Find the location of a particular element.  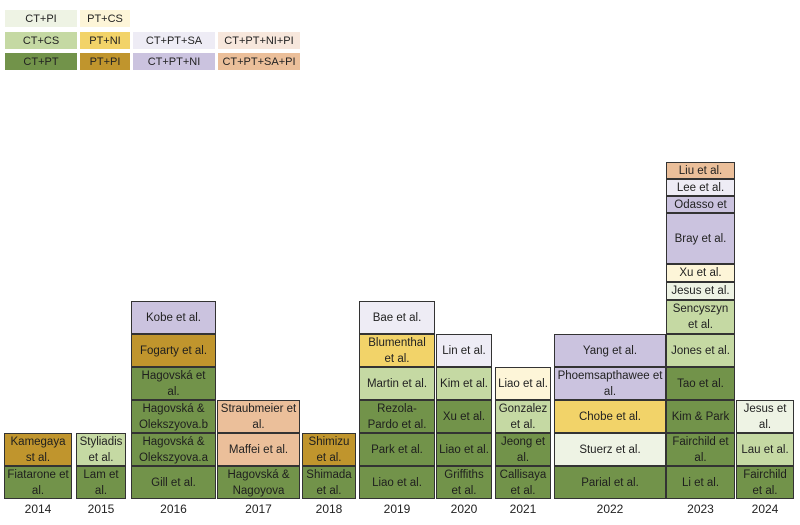

study-cell: Hagovská et al. is located at coordinates (173, 383).